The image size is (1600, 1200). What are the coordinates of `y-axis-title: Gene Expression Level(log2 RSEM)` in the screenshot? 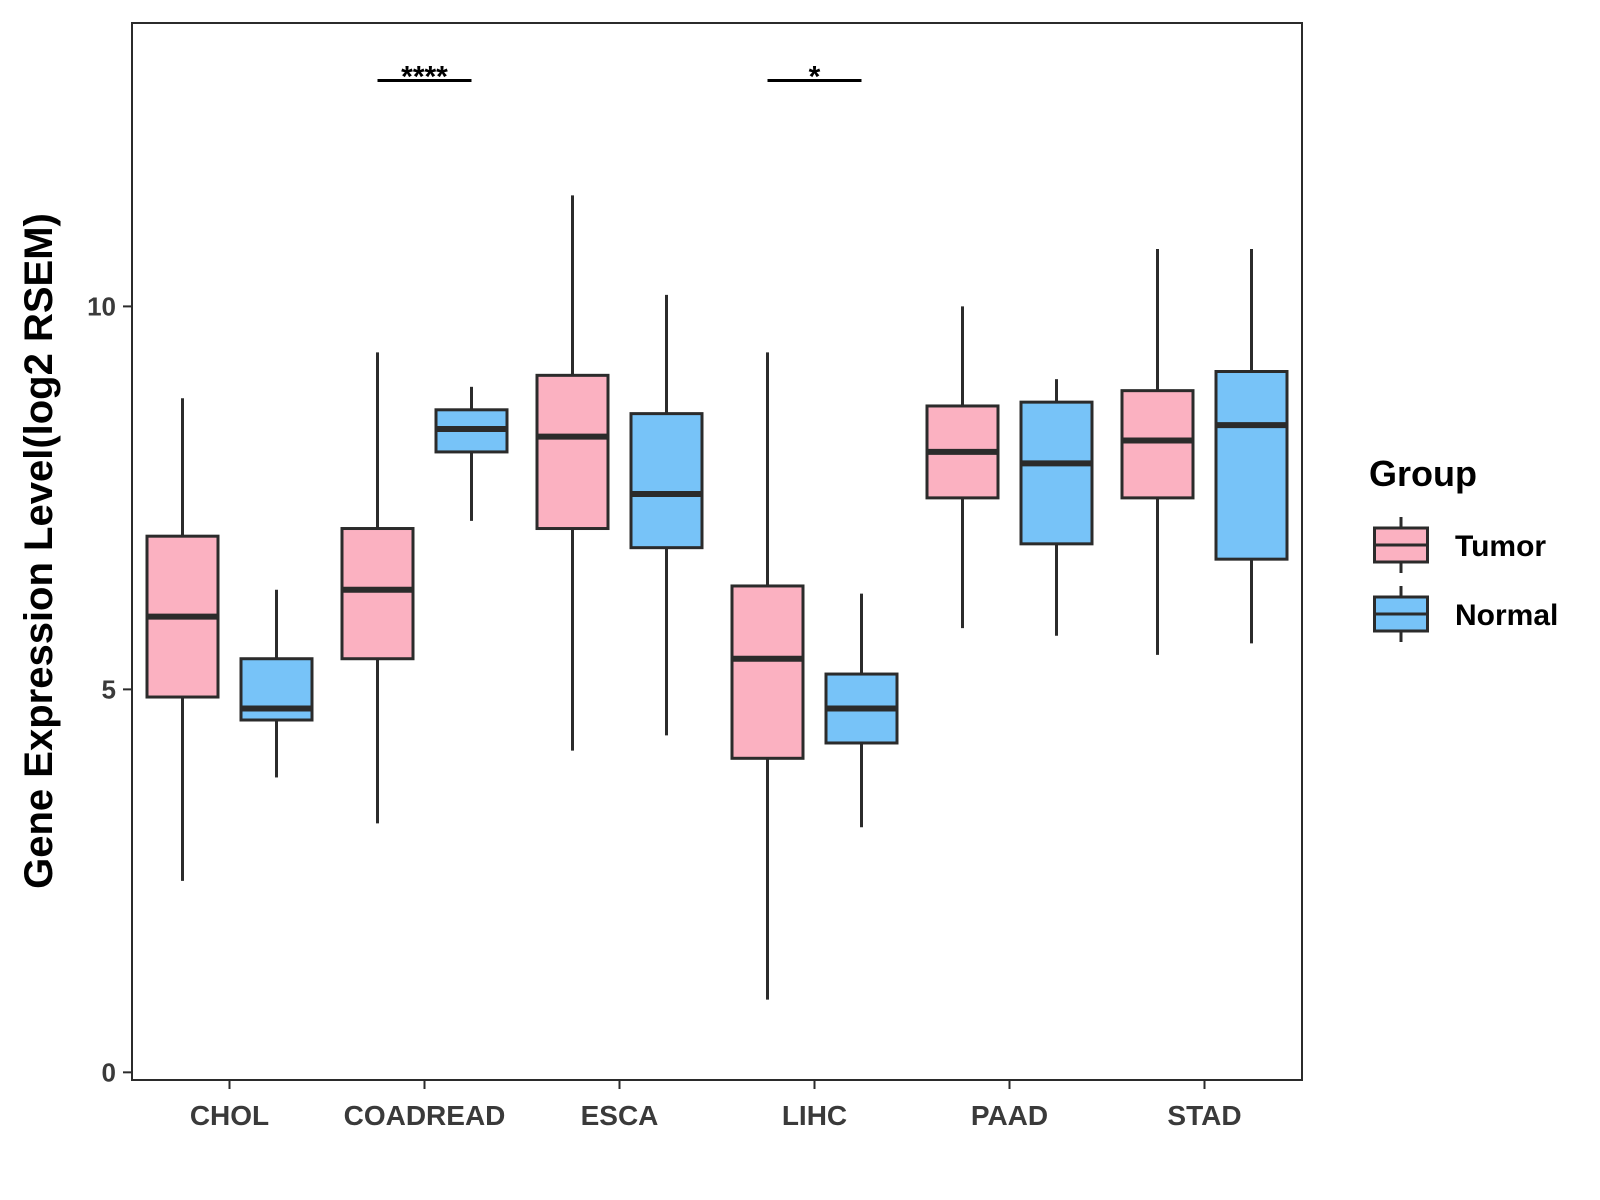 It's located at (39, 551).